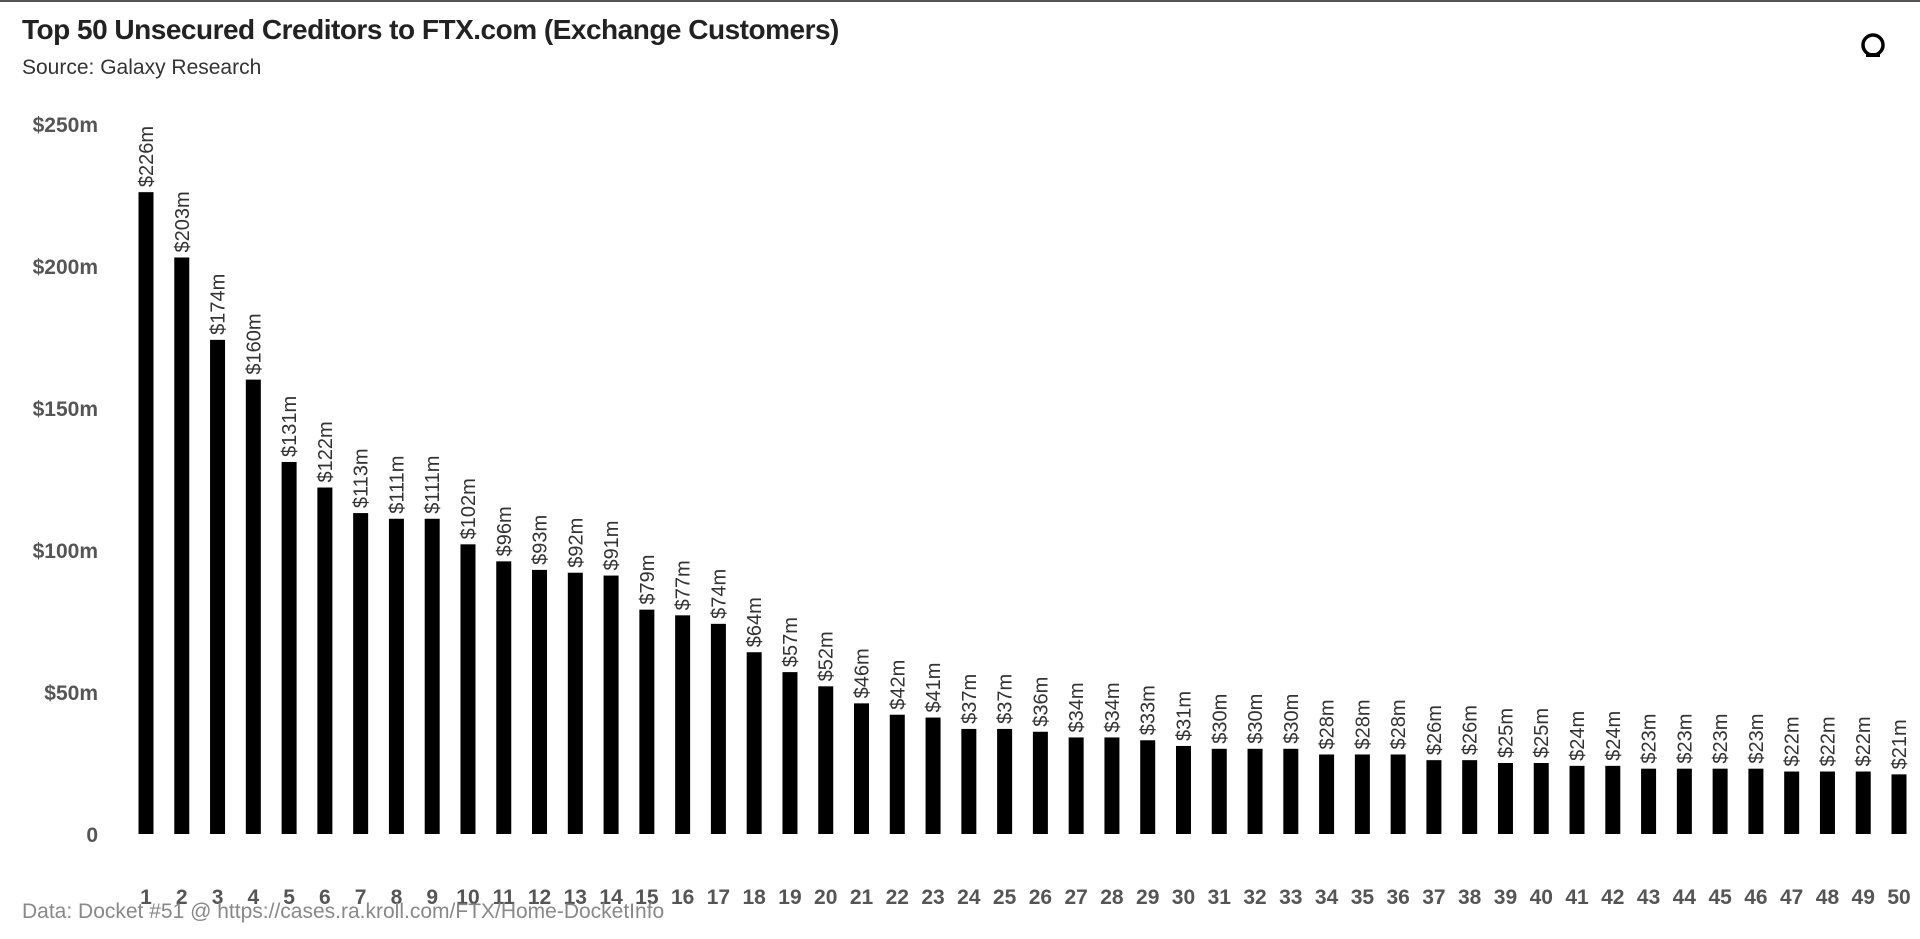  Describe the element at coordinates (219, 304) in the screenshot. I see `bar-value-label: $174m` at that location.